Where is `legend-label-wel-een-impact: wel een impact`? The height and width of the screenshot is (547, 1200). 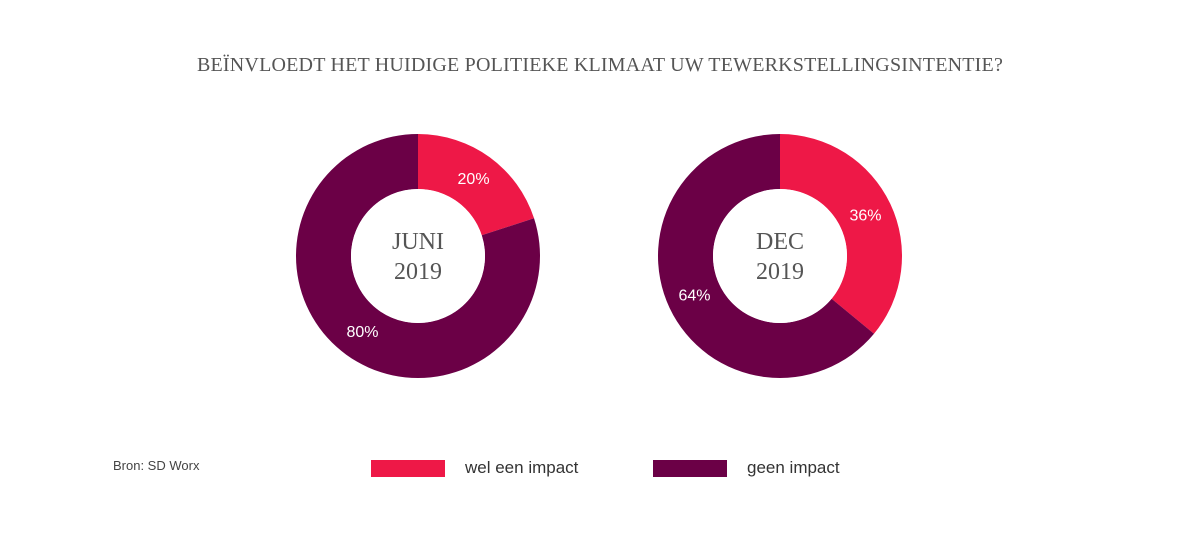 legend-label-wel-een-impact: wel een impact is located at coordinates (522, 467).